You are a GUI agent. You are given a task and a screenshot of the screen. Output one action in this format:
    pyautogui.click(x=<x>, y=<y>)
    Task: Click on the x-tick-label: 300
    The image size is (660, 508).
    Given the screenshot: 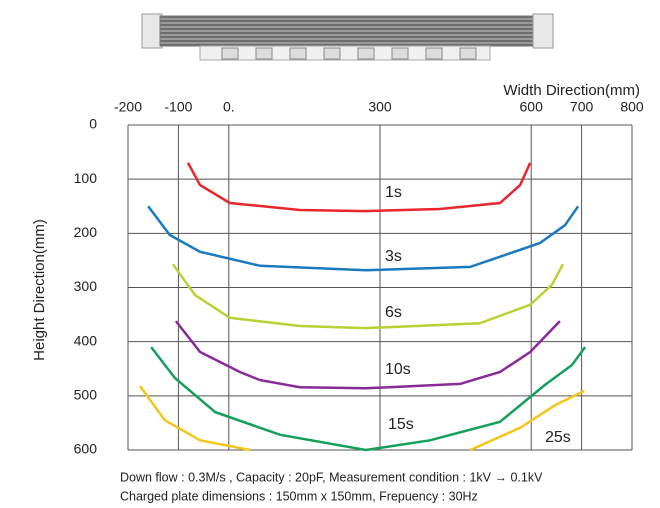 What is the action you would take?
    pyautogui.click(x=380, y=107)
    